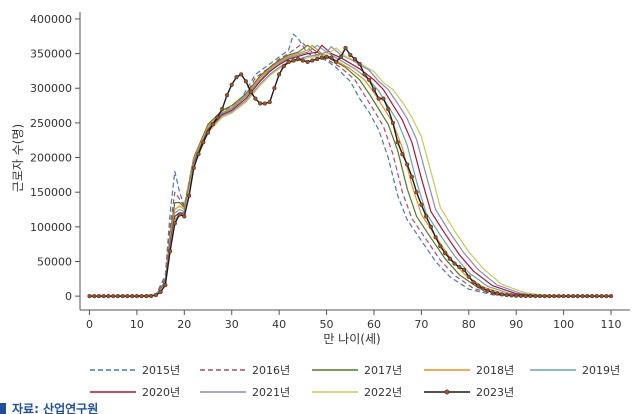  What do you see at coordinates (469, 370) in the screenshot?
I see `legend-item-2018년: 2018년` at bounding box center [469, 370].